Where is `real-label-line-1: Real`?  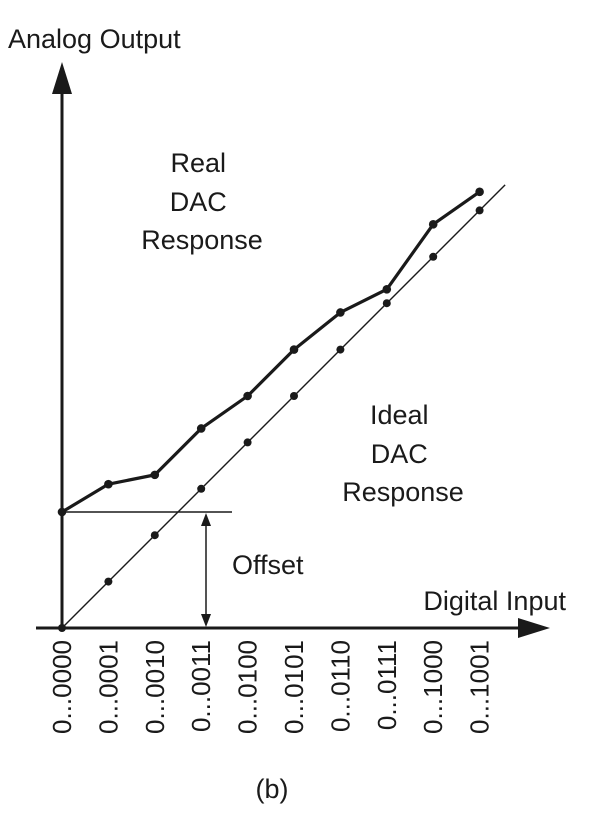
real-label-line-1: Real is located at coordinates (198, 163).